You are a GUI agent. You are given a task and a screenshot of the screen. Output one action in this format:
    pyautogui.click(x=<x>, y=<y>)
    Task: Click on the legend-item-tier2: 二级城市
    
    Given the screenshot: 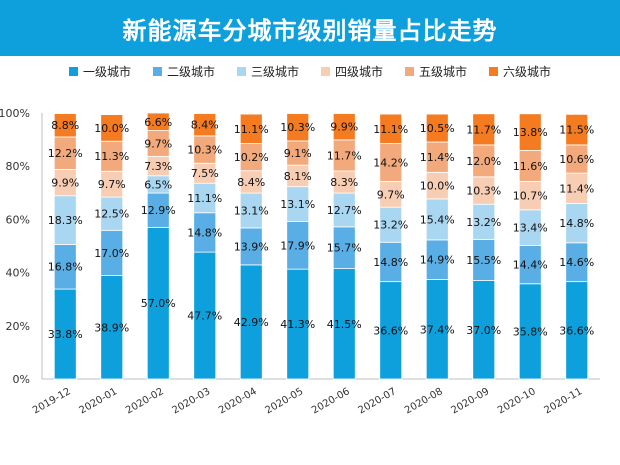 What is the action you would take?
    pyautogui.click(x=183, y=71)
    